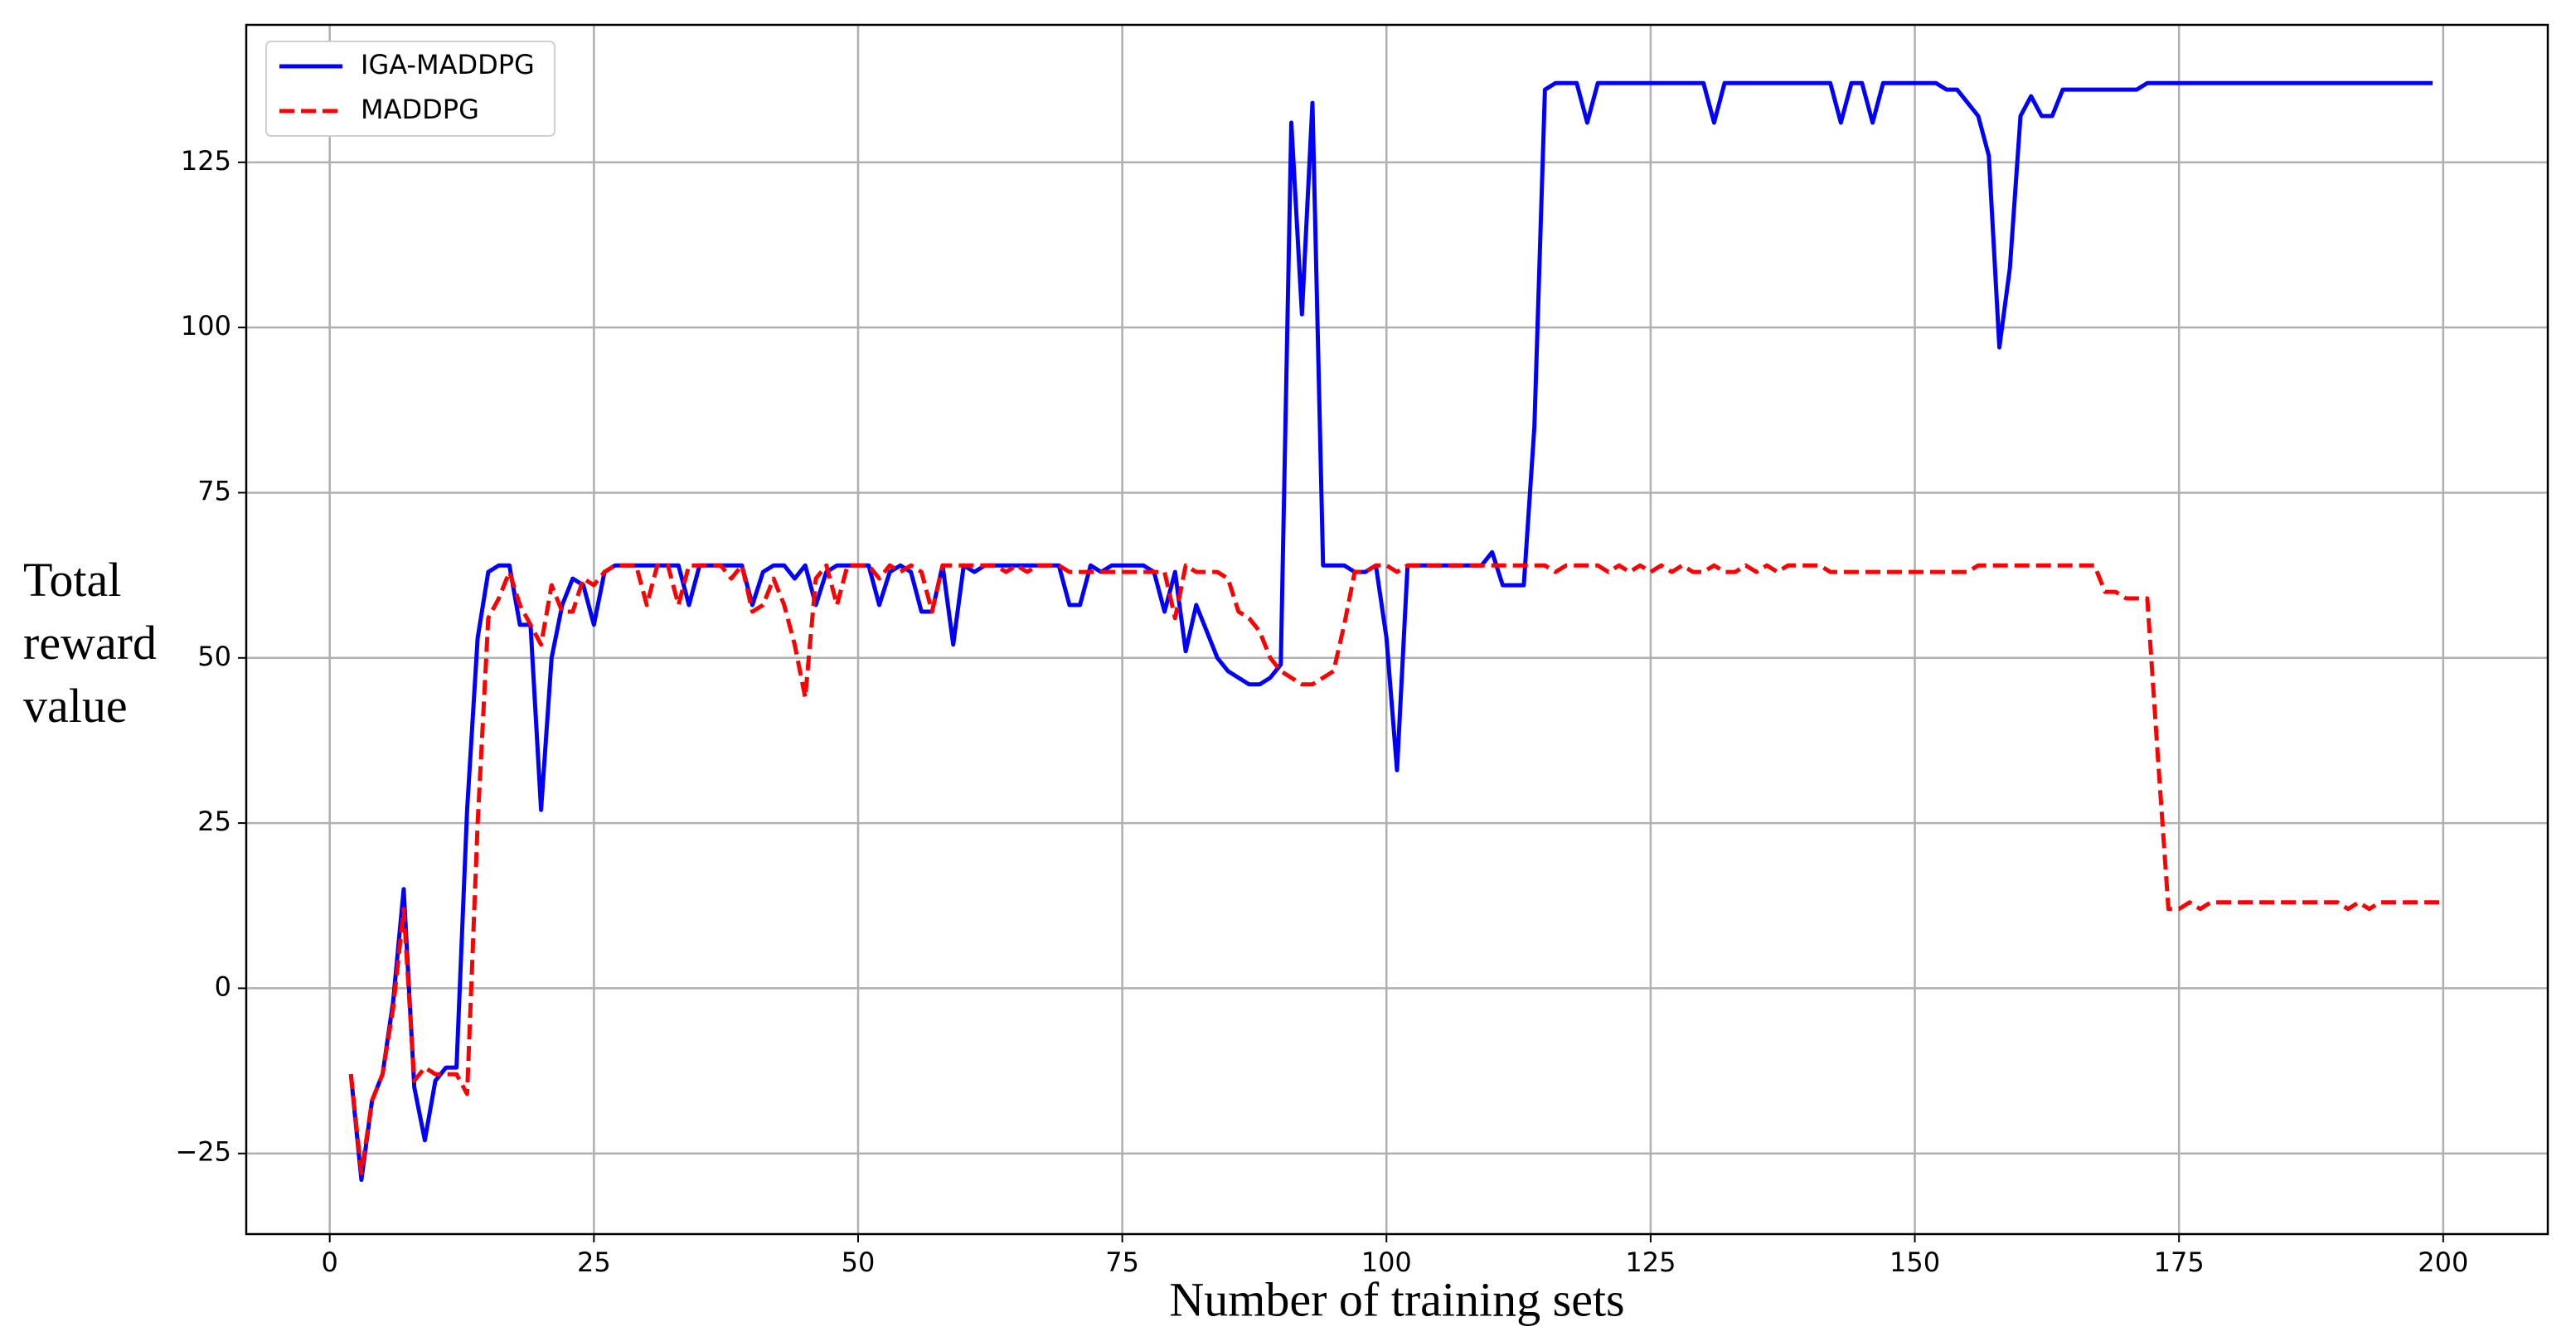  I want to click on y-tick-label: 25, so click(214, 822).